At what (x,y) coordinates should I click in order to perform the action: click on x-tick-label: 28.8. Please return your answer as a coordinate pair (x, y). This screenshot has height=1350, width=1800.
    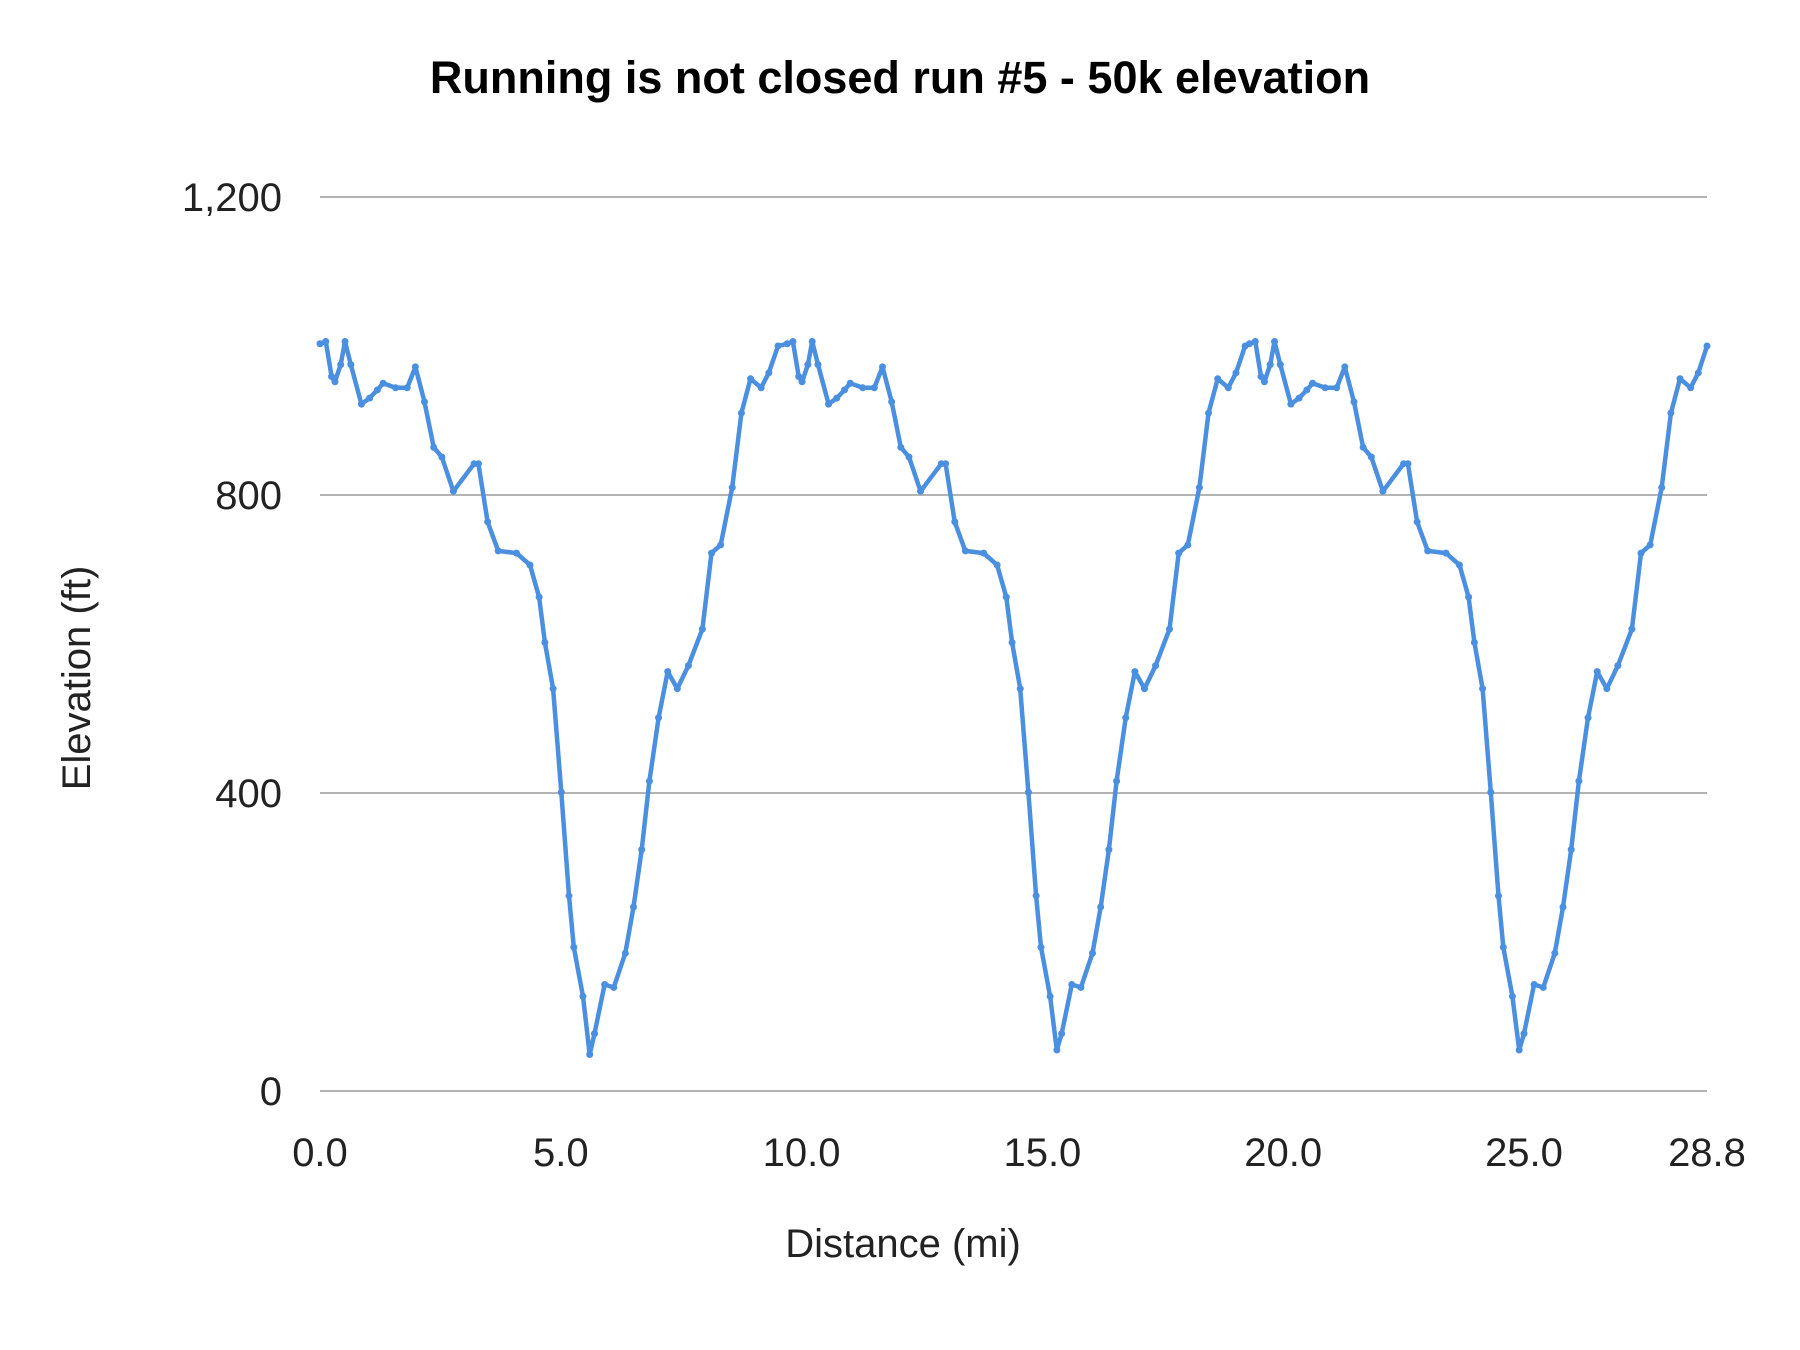
    Looking at the image, I should click on (1707, 1153).